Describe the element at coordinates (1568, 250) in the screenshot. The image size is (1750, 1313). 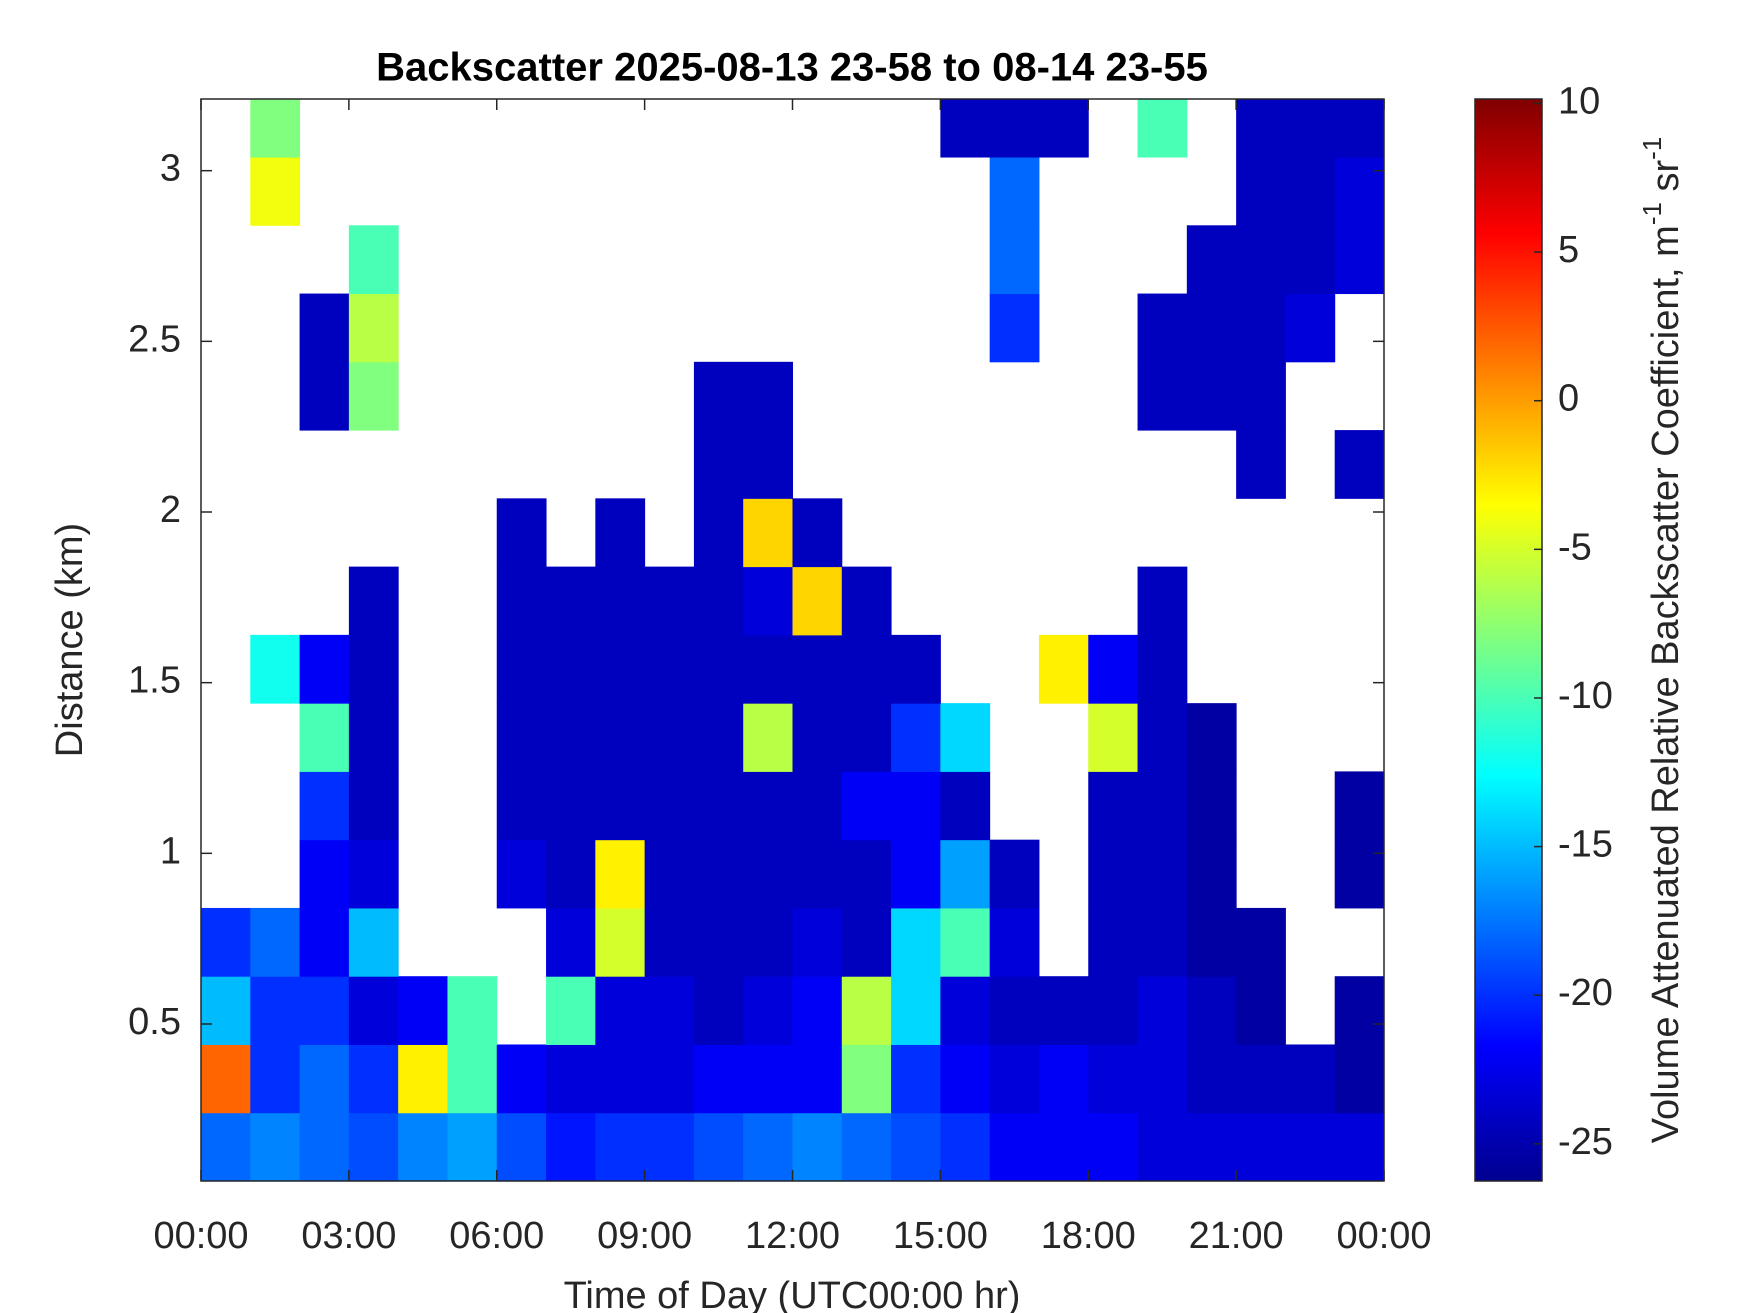
I see `colorbar-tick-label: 5` at that location.